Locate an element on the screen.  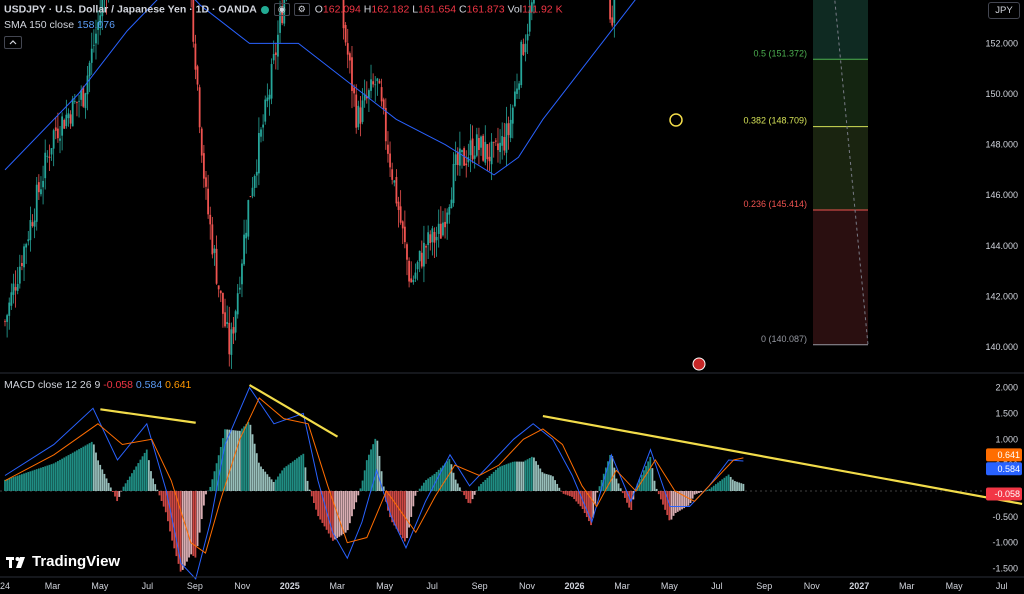
eye-toggle-icon: ◉ is located at coordinates (281, 9).